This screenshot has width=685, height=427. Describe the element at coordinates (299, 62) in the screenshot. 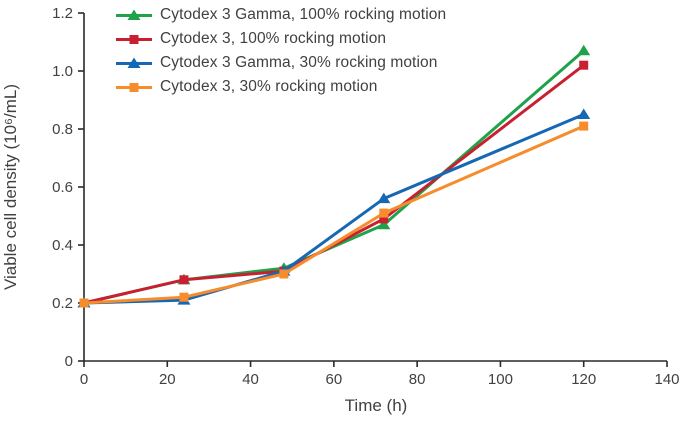

I see `legend-label: Cytodex 3 Gamma, 30% rocking motion` at that location.